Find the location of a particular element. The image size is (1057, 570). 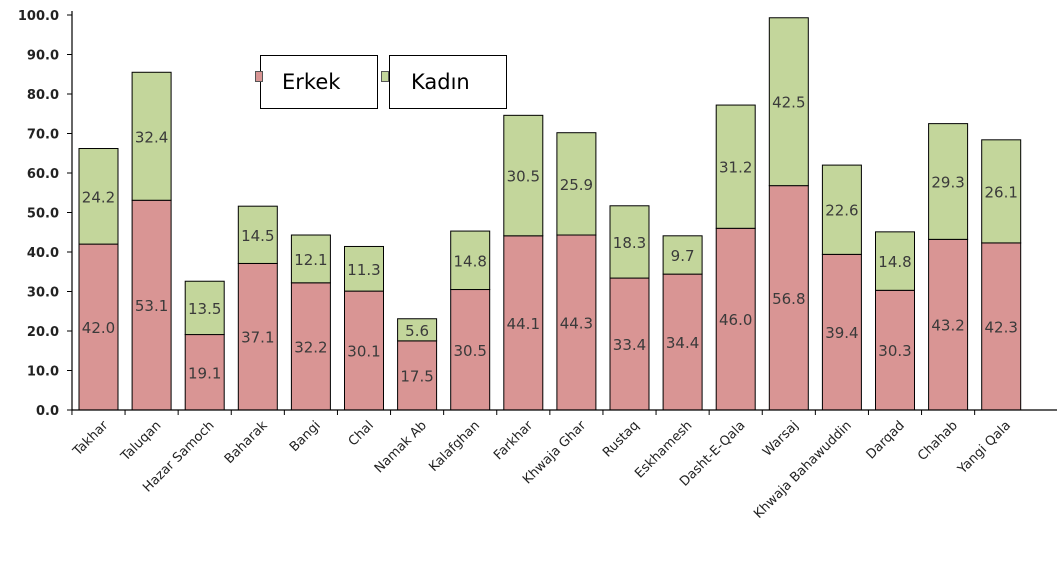

x-tick-label-rustaq: Rustaq is located at coordinates (621, 439).